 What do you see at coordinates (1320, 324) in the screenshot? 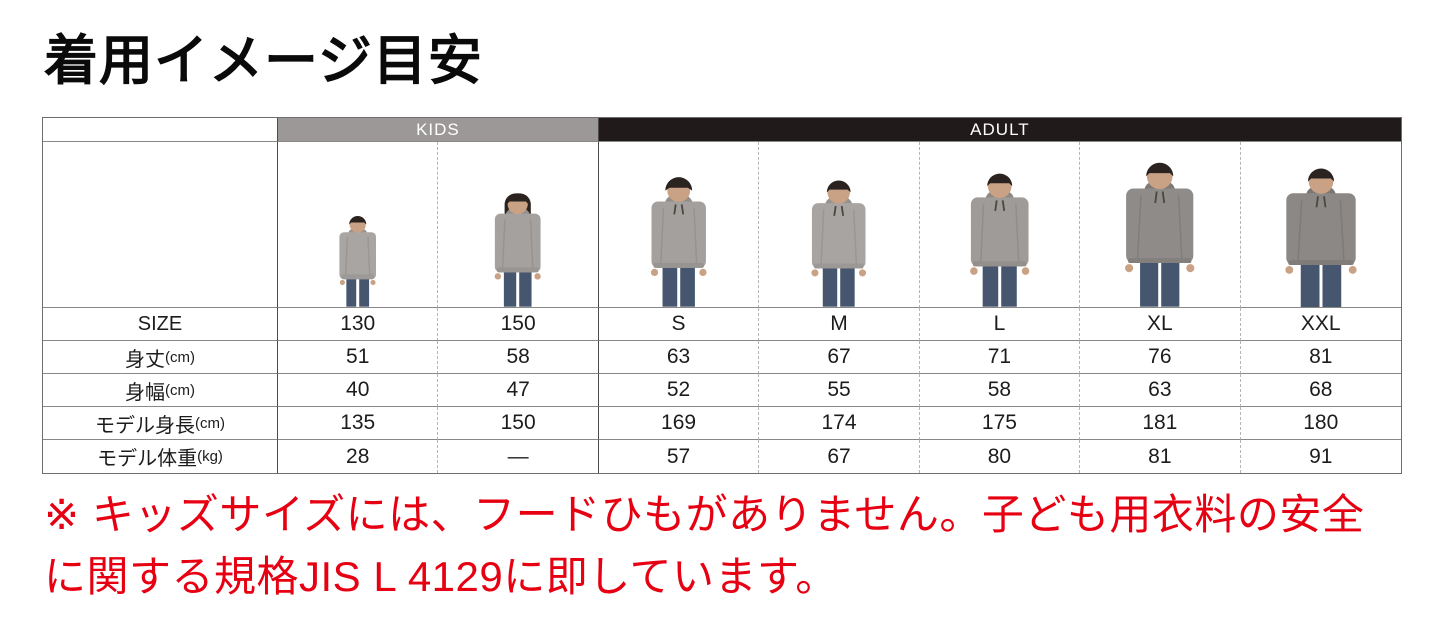
I see `size-value-cell: XXL` at bounding box center [1320, 324].